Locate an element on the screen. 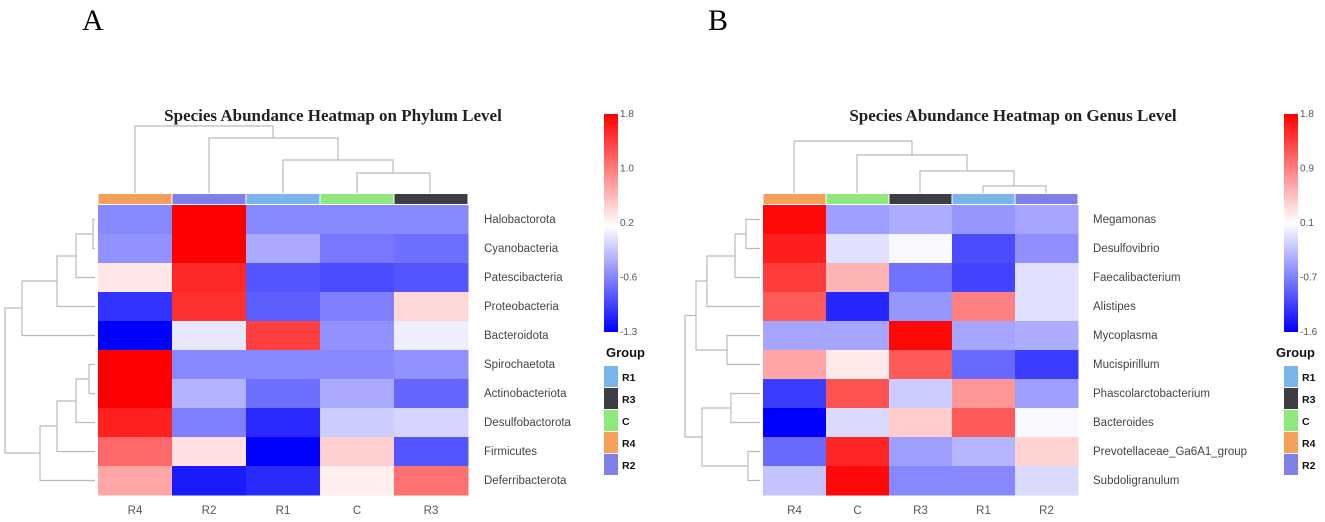 This screenshot has width=1325, height=522. row-label: Desulfobactorota is located at coordinates (528, 423).